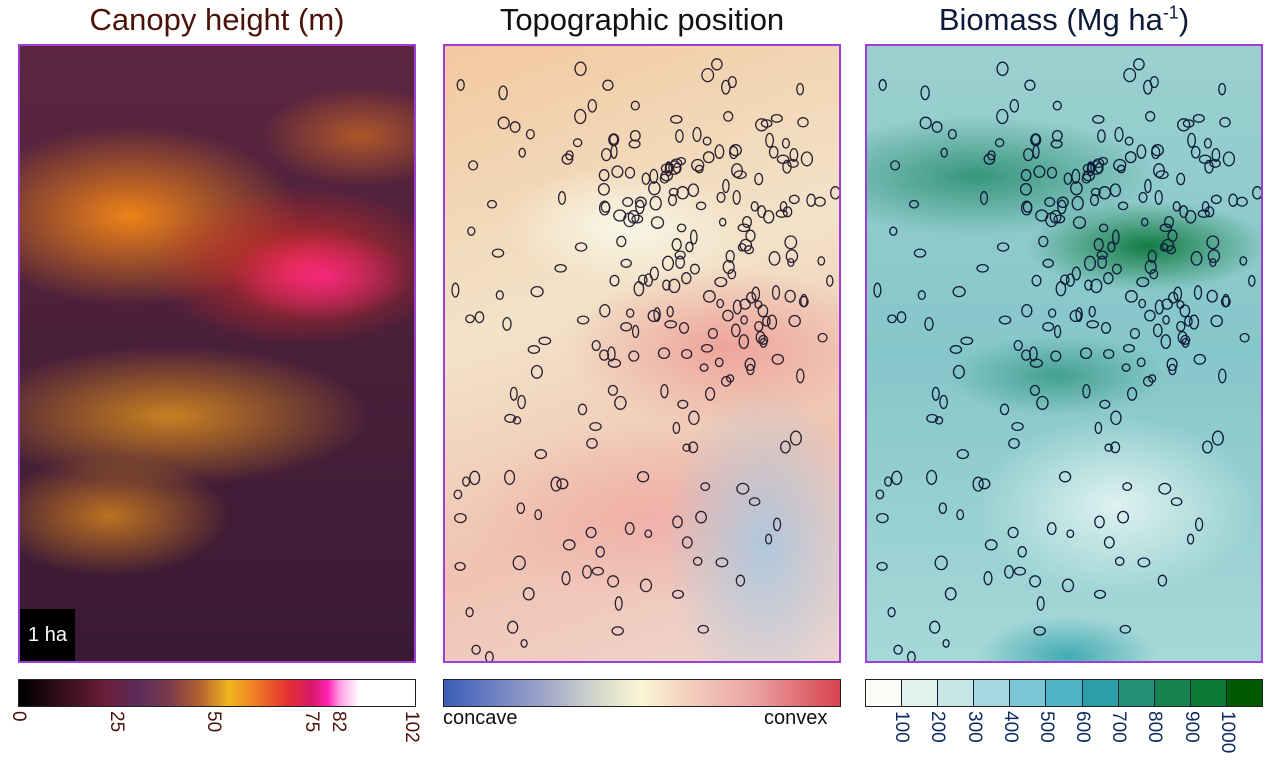 This screenshot has height=763, width=1280. What do you see at coordinates (47, 635) in the screenshot?
I see `scale-bar-label: 1 ha` at bounding box center [47, 635].